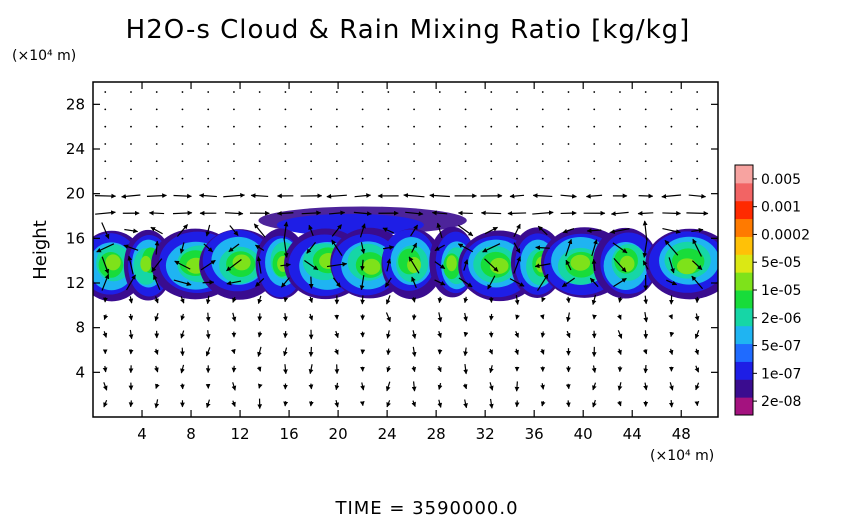  Describe the element at coordinates (781, 347) in the screenshot. I see `colorbar-label: 5e-07` at that location.